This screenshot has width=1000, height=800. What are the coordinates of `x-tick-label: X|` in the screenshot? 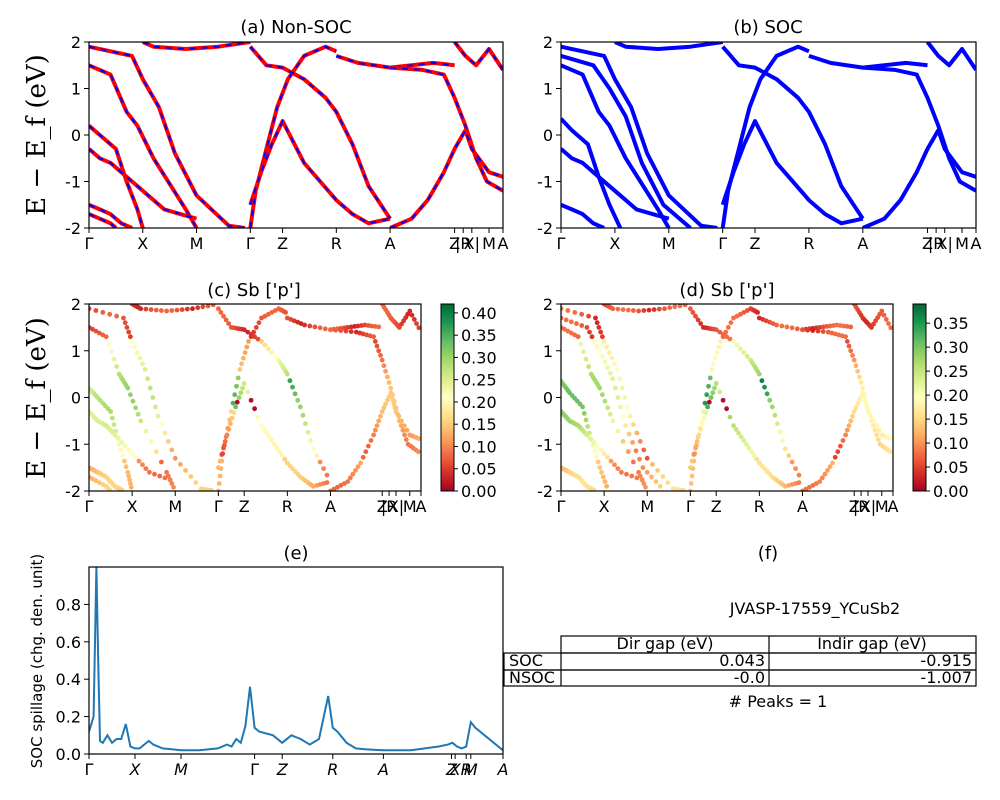 It's located at (396, 506).